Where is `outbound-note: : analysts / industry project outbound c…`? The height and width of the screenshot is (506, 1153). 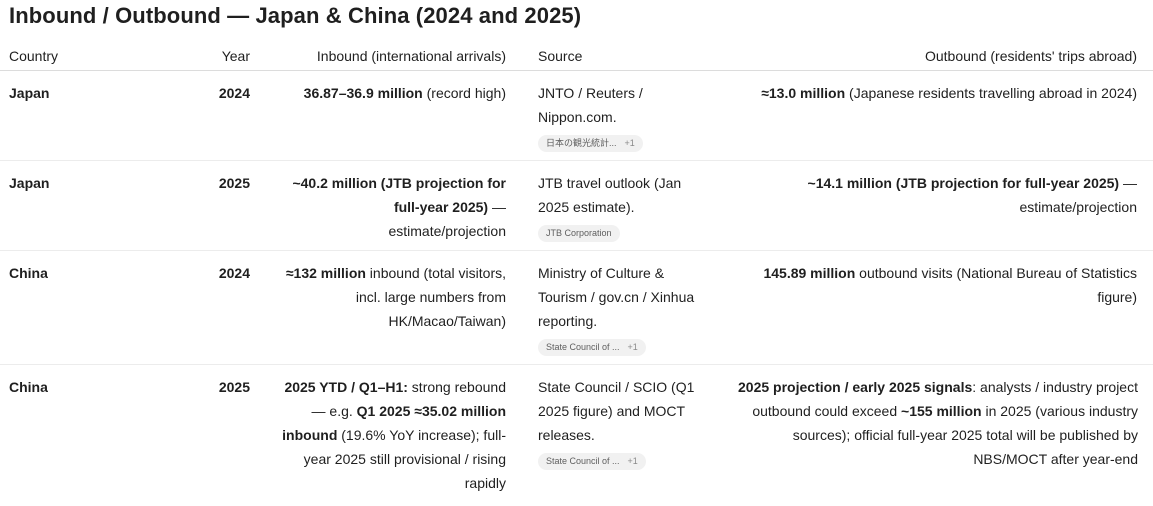 outbound-note: : analysts / industry project outbound c… is located at coordinates (945, 399).